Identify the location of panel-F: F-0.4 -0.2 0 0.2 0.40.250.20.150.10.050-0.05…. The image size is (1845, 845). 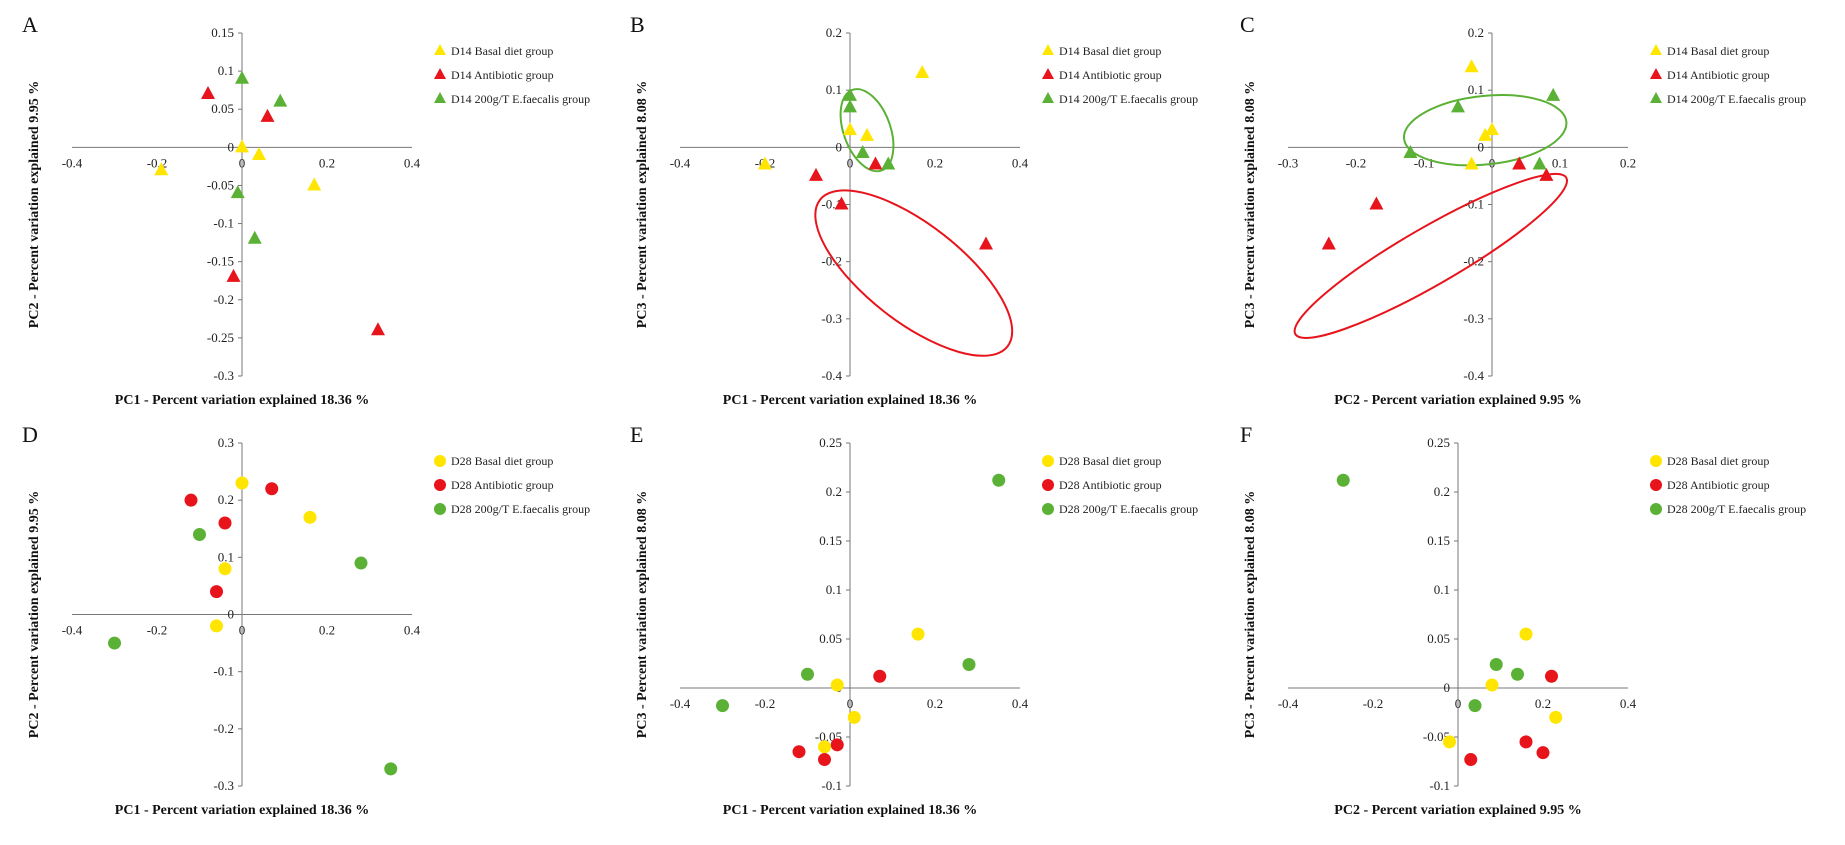
(1523, 620).